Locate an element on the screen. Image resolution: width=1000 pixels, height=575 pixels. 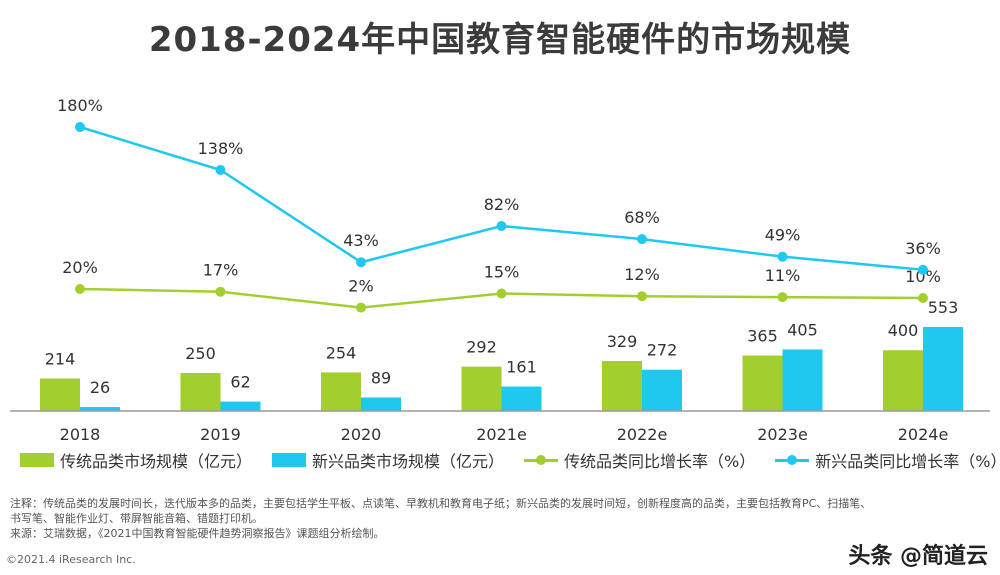
line-traditional-growth: 20% 17% 2% 15% 12% 11% 10% is located at coordinates (501, 285).